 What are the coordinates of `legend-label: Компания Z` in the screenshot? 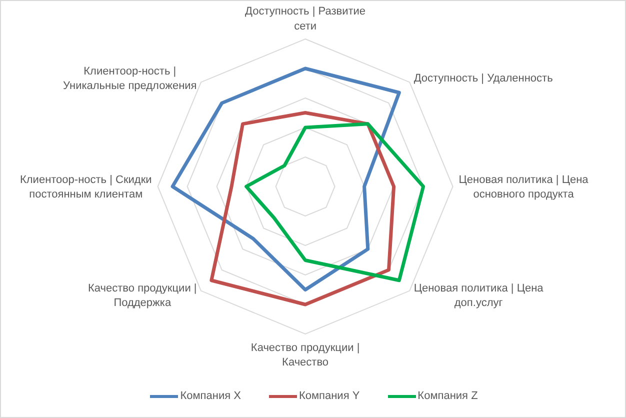 It's located at (448, 396).